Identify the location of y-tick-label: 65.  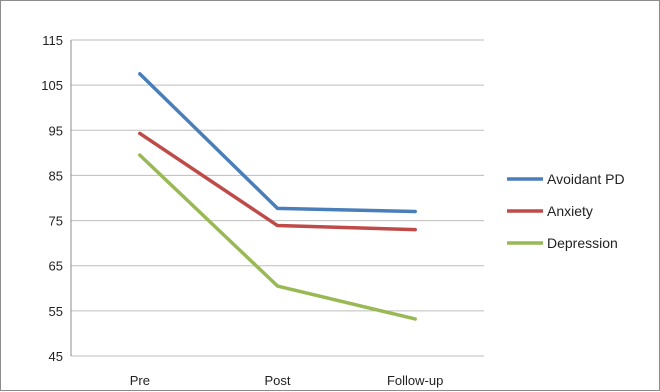
(56, 266).